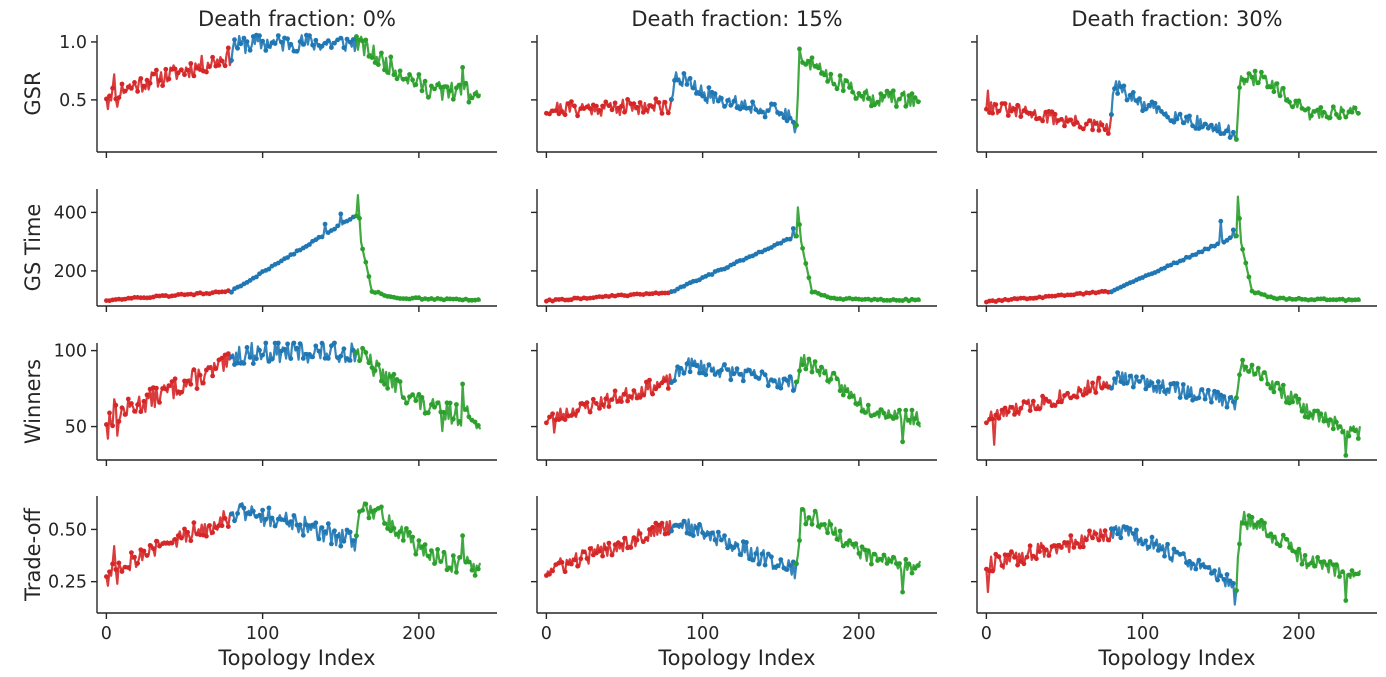 This screenshot has height=677, width=1386. What do you see at coordinates (1174, 250) in the screenshot?
I see `panel-r1-c2` at bounding box center [1174, 250].